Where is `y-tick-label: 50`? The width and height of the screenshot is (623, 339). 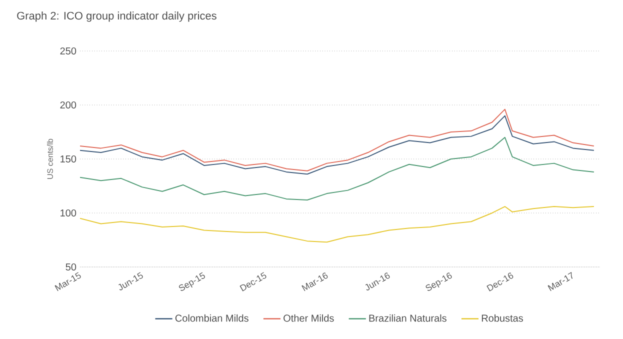
y-tick-label: 50 is located at coordinates (71, 267).